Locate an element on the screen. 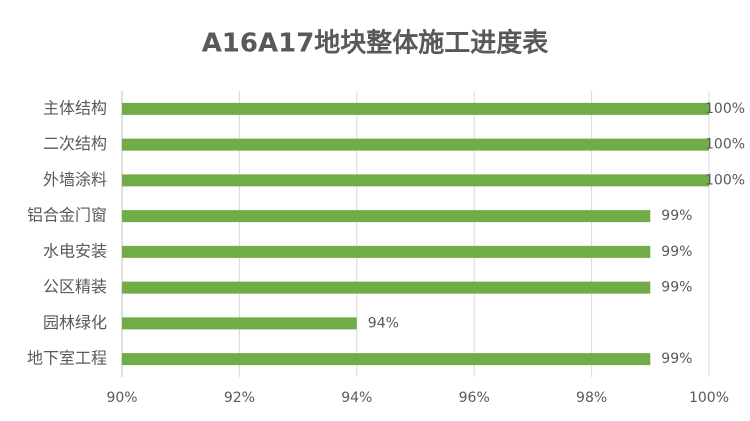 This screenshot has height=421, width=750. x-tick-label: 96% is located at coordinates (474, 398).